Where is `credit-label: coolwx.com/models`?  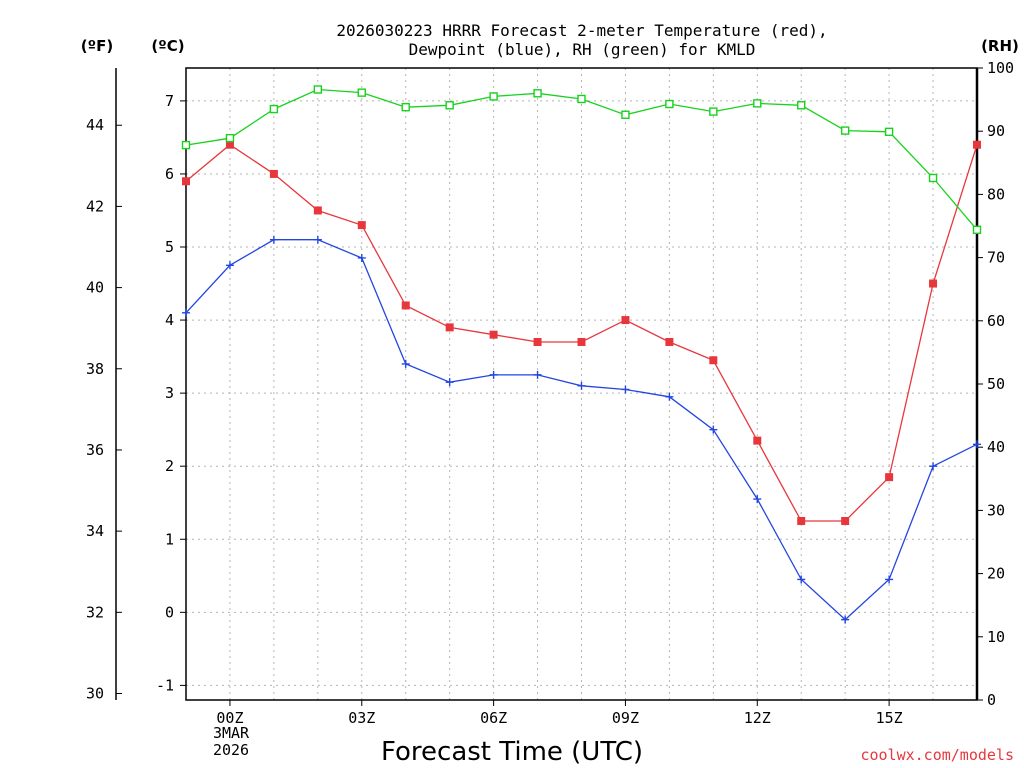 credit-label: coolwx.com/models is located at coordinates (937, 755).